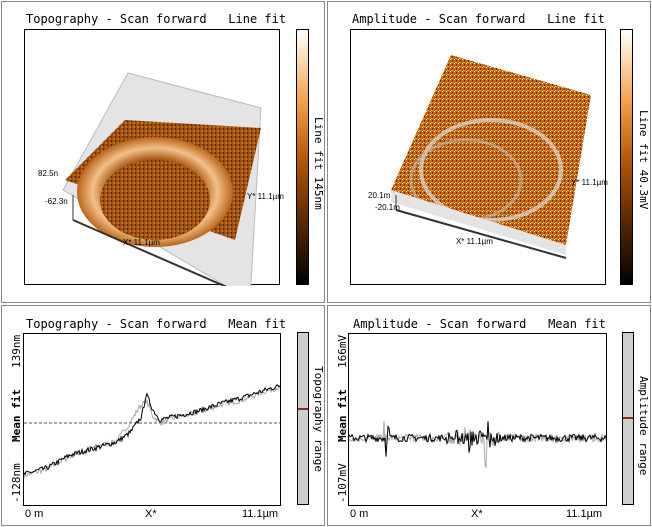  I want to click on amplitude-range-bar, so click(628, 418).